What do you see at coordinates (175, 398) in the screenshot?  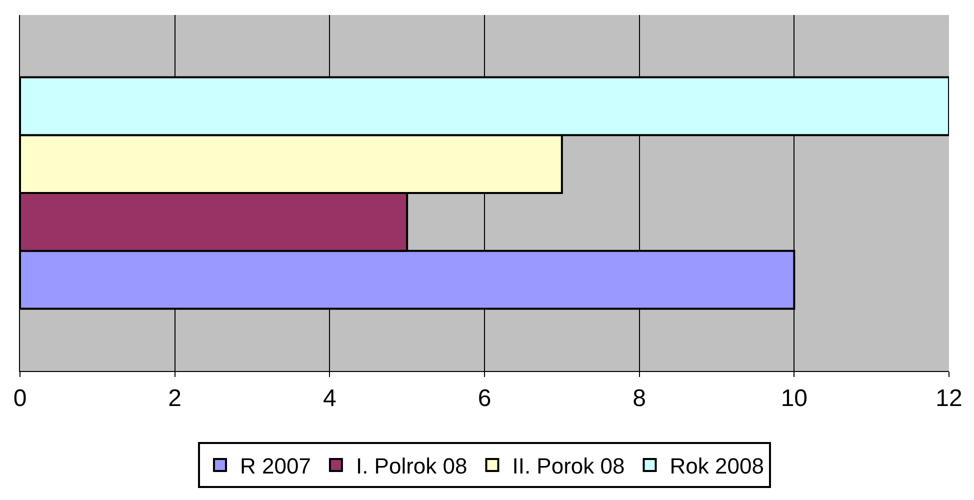 I see `x-tick-label: 2` at bounding box center [175, 398].